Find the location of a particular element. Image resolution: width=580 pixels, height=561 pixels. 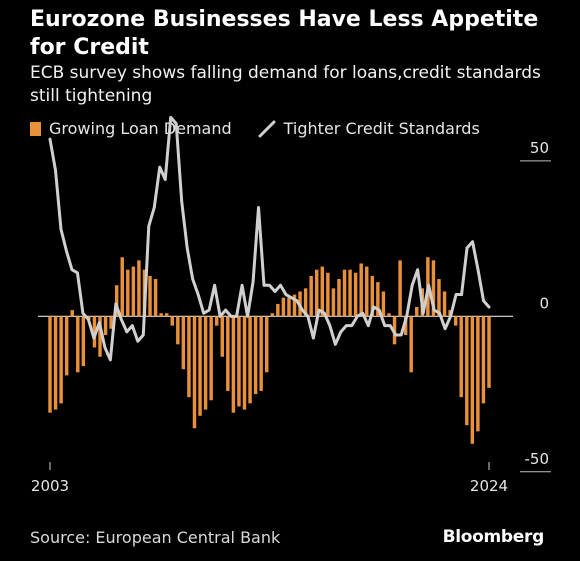

y-tick-label: 0 is located at coordinates (544, 303).